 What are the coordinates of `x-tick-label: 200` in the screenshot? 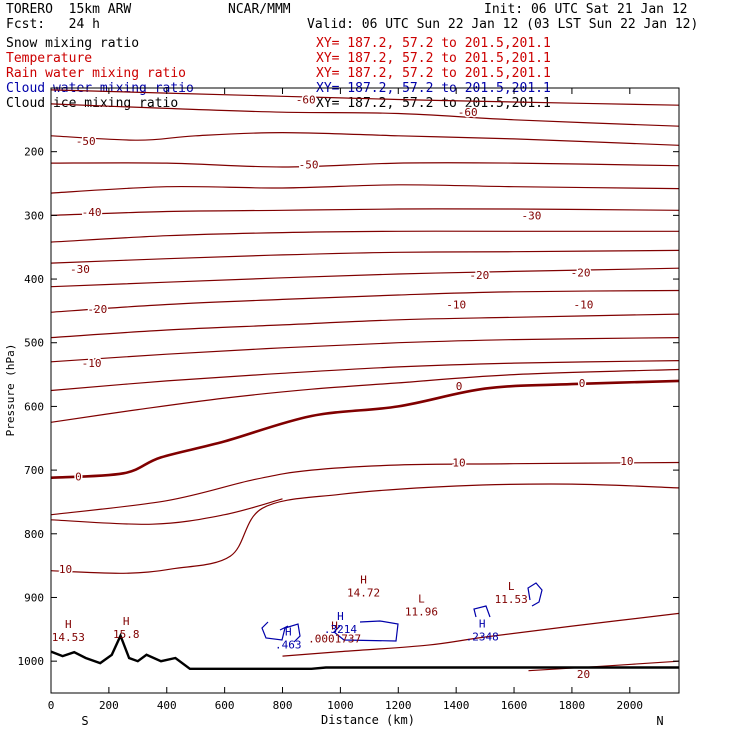 It's located at (109, 705).